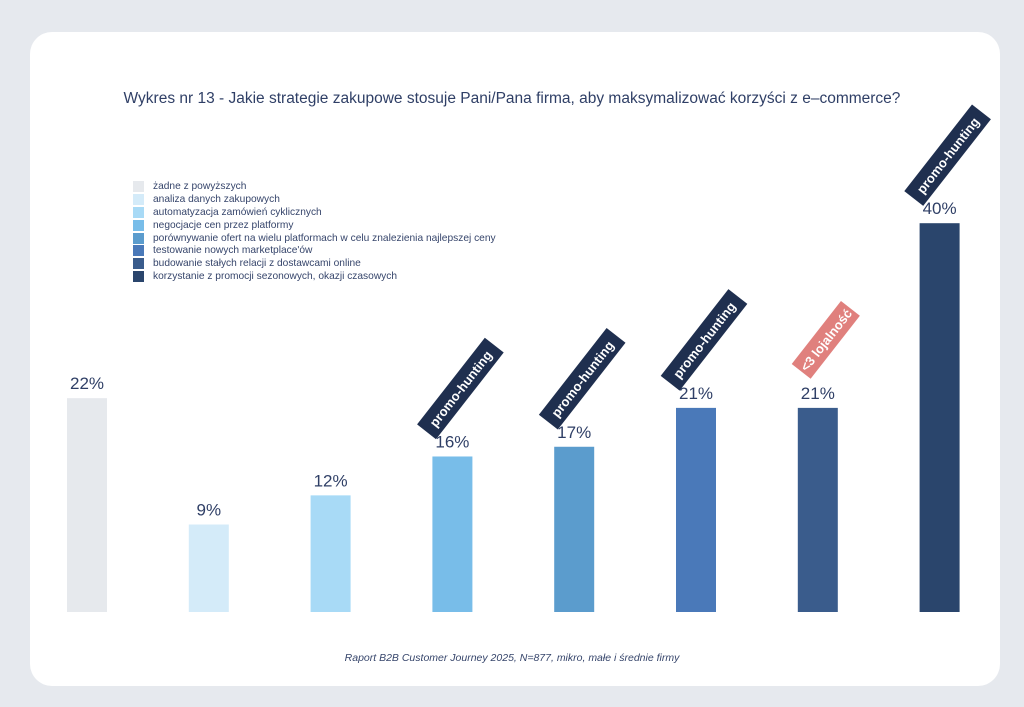 Image resolution: width=1024 pixels, height=707 pixels. I want to click on bar-value-label: 16%, so click(452, 441).